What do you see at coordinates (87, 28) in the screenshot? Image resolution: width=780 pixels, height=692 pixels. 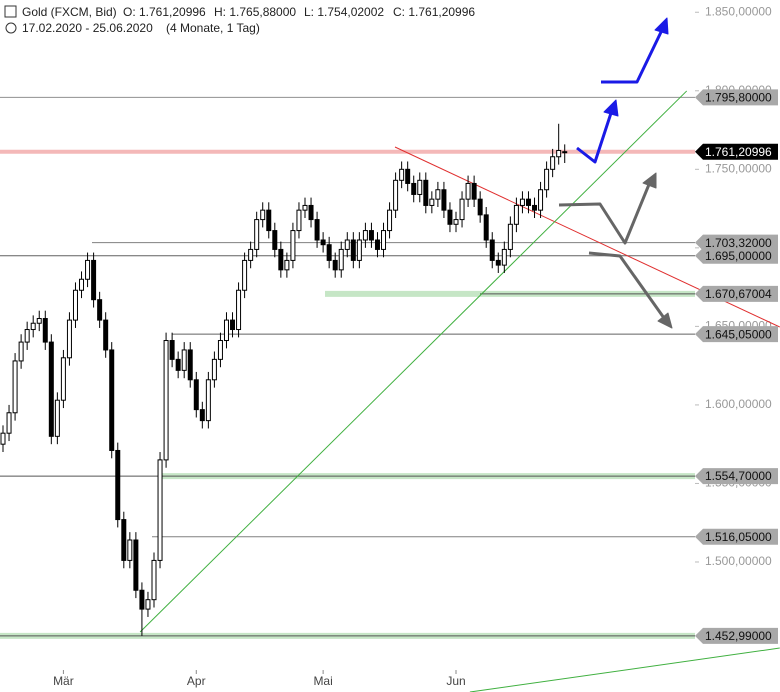 I see `date-range: 17.02.2020 - 25.06.2020` at bounding box center [87, 28].